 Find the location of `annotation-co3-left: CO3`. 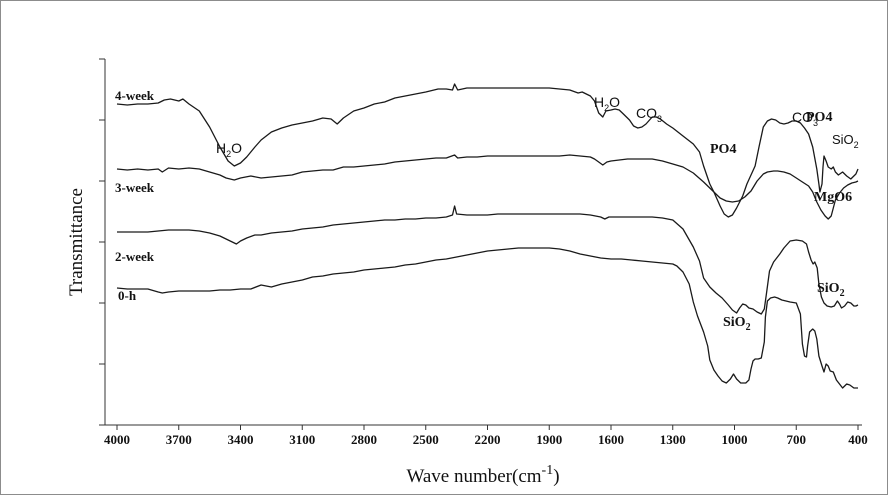

annotation-co3-left: CO3 is located at coordinates (649, 114).